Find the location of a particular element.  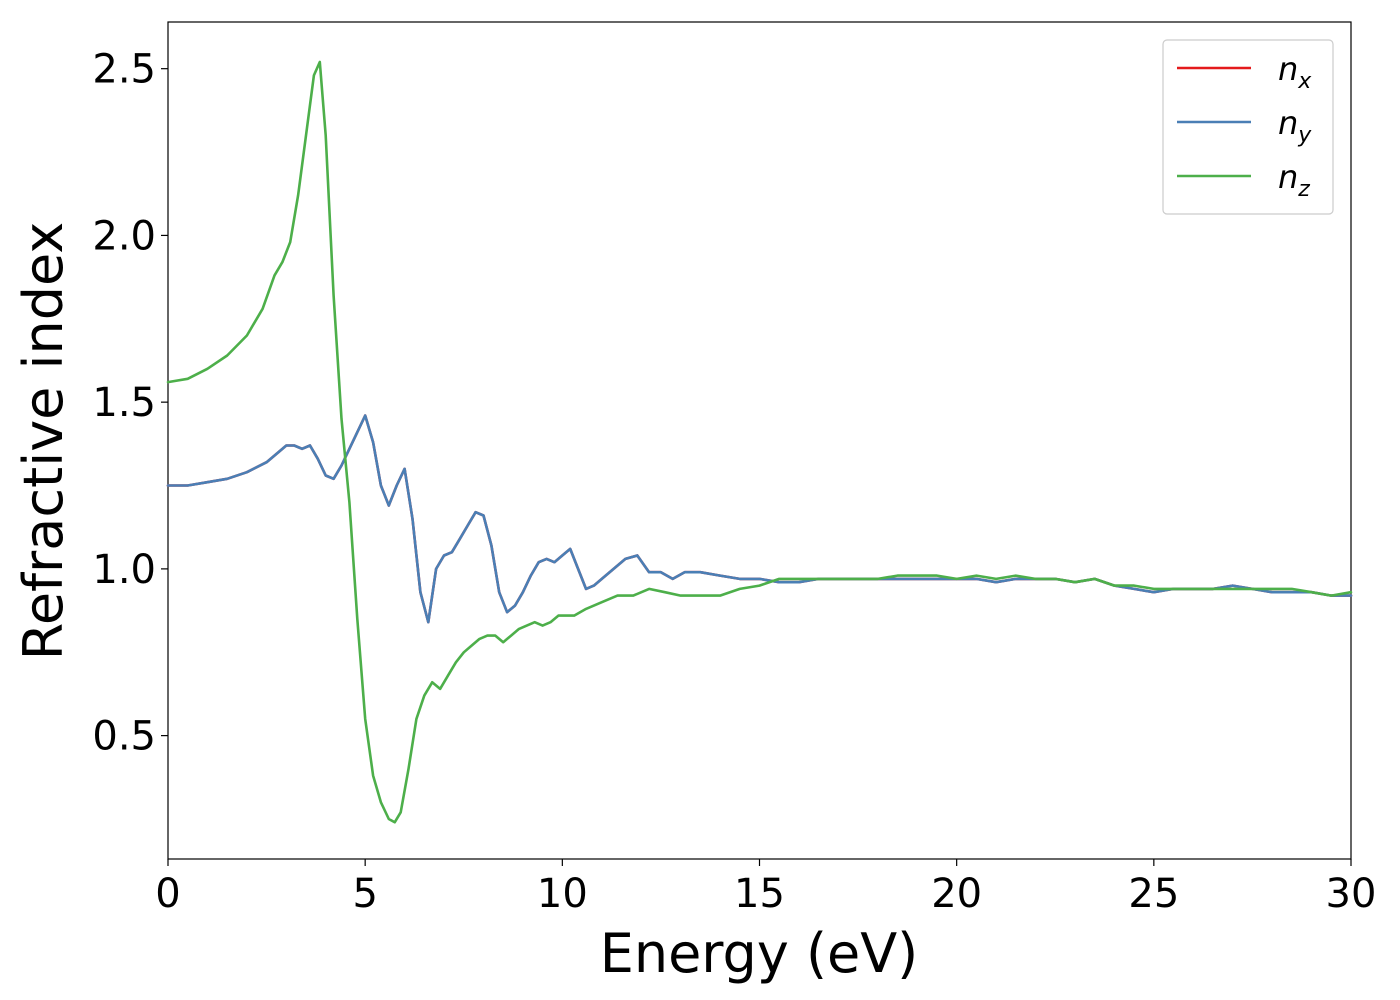

x-axis-title: Energy (eV) is located at coordinates (759, 953).